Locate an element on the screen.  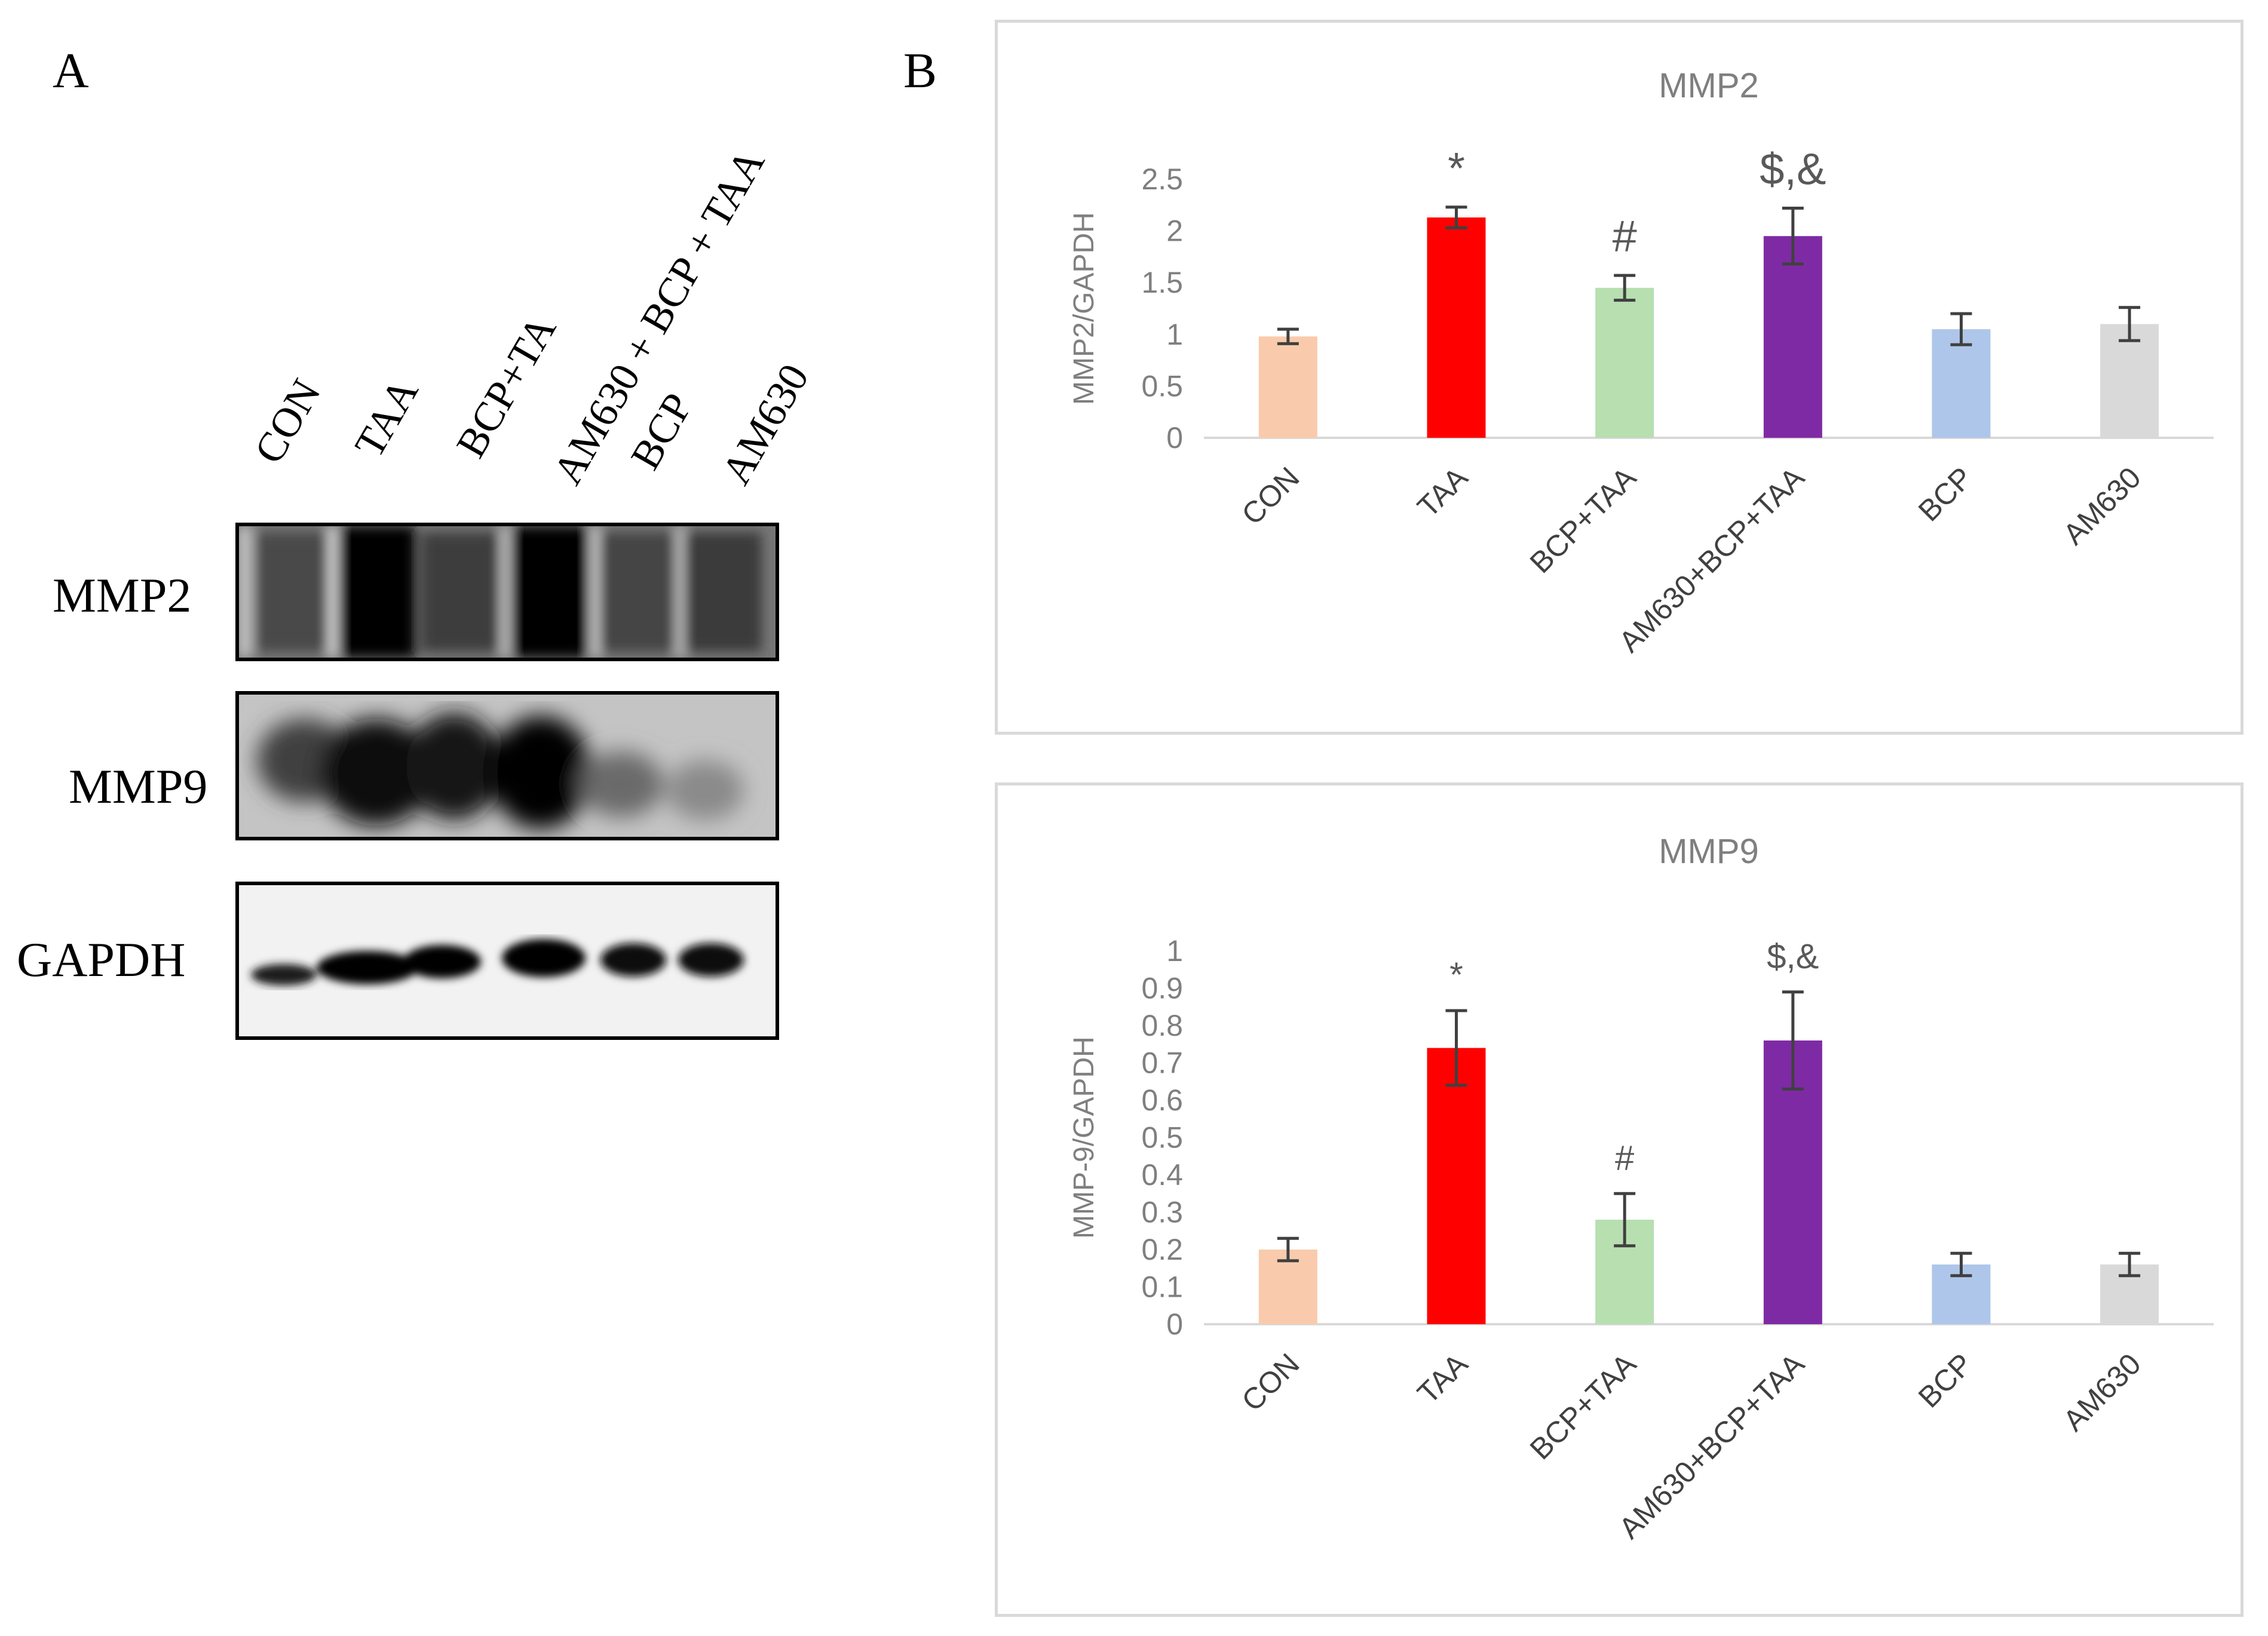
mmp2-blot-bands is located at coordinates (508, 592).